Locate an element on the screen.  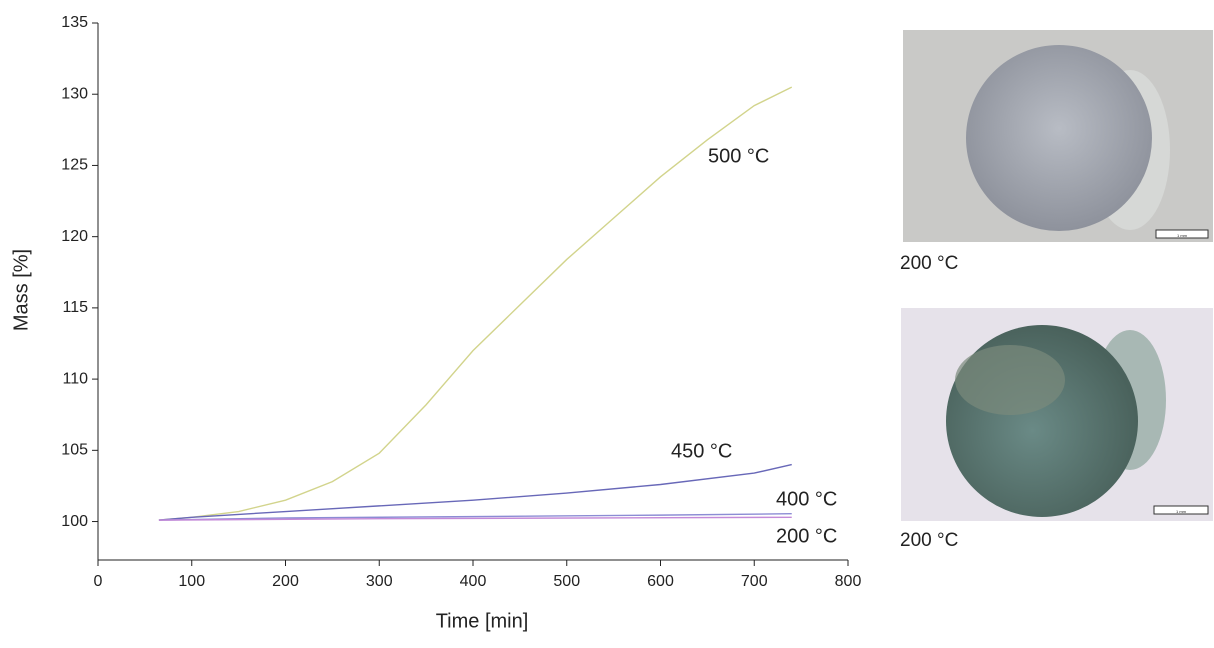
series-label: 400 °C is located at coordinates (806, 499).